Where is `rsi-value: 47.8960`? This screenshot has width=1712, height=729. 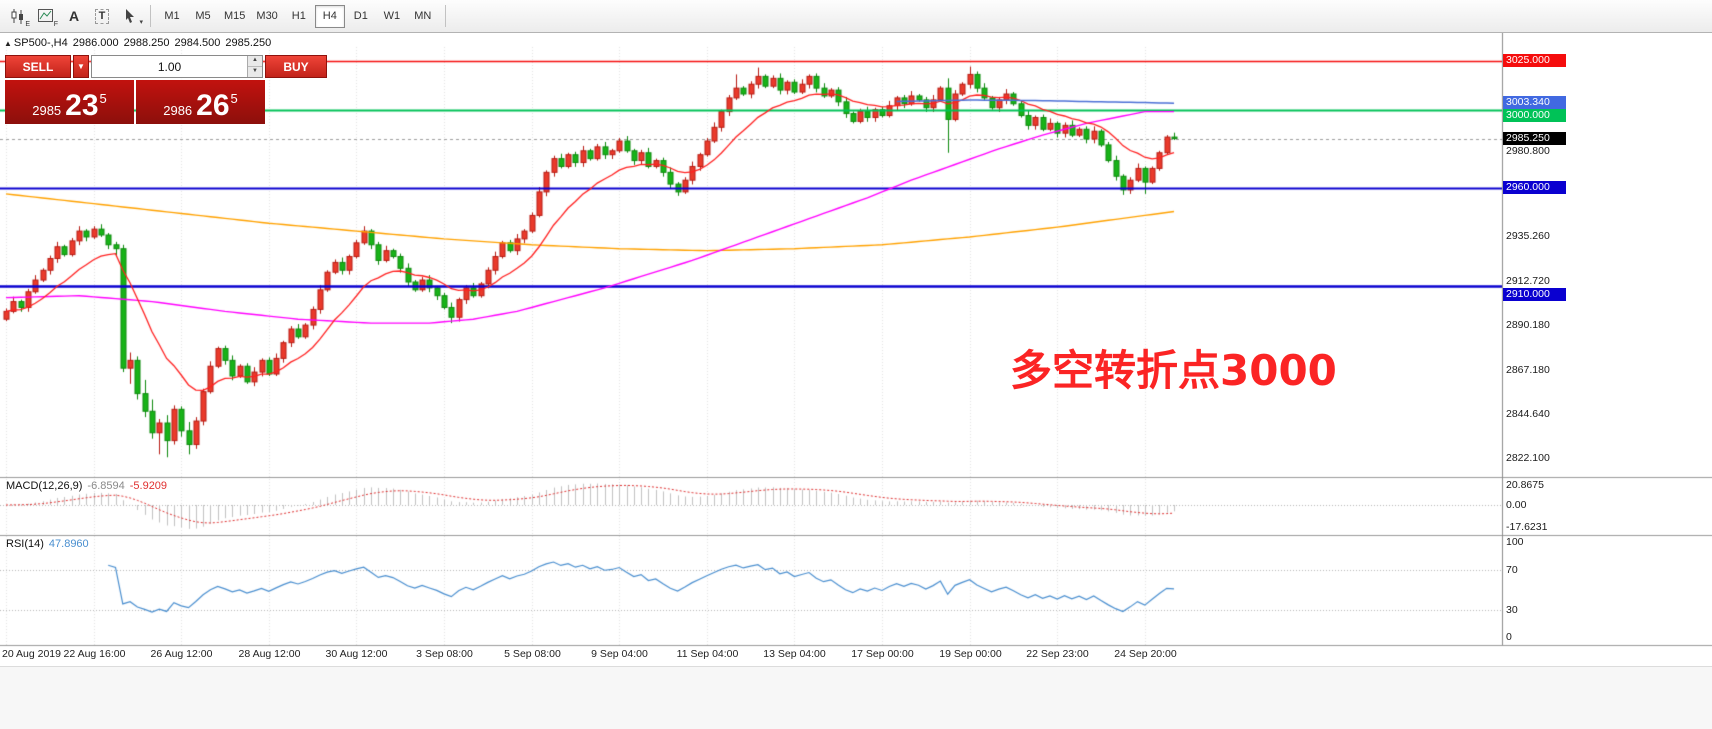
rsi-value: 47.8960 is located at coordinates (68, 544).